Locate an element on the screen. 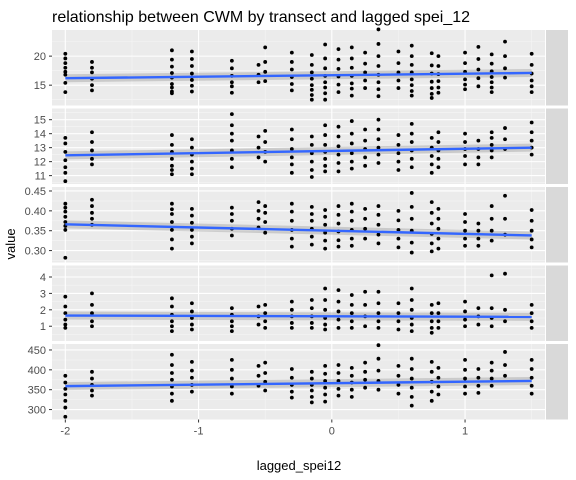 The image size is (576, 480). y-axis-title: value is located at coordinates (10, 243).